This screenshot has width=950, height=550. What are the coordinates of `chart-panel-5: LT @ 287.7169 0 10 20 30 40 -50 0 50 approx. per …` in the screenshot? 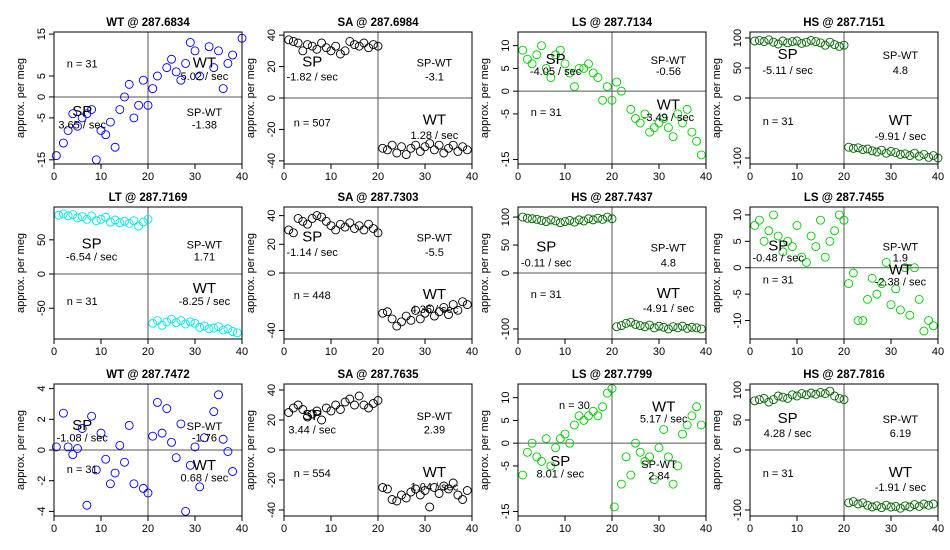 It's located at (131, 275).